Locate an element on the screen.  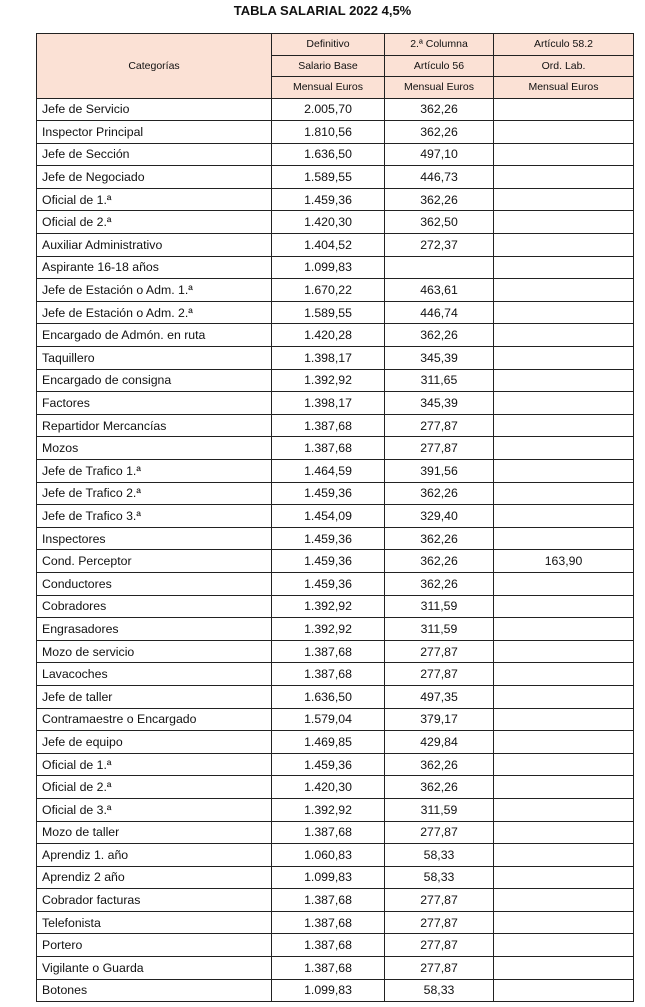
table-row: Jefe de equipo 1.469,85 429,84 is located at coordinates (335, 742).